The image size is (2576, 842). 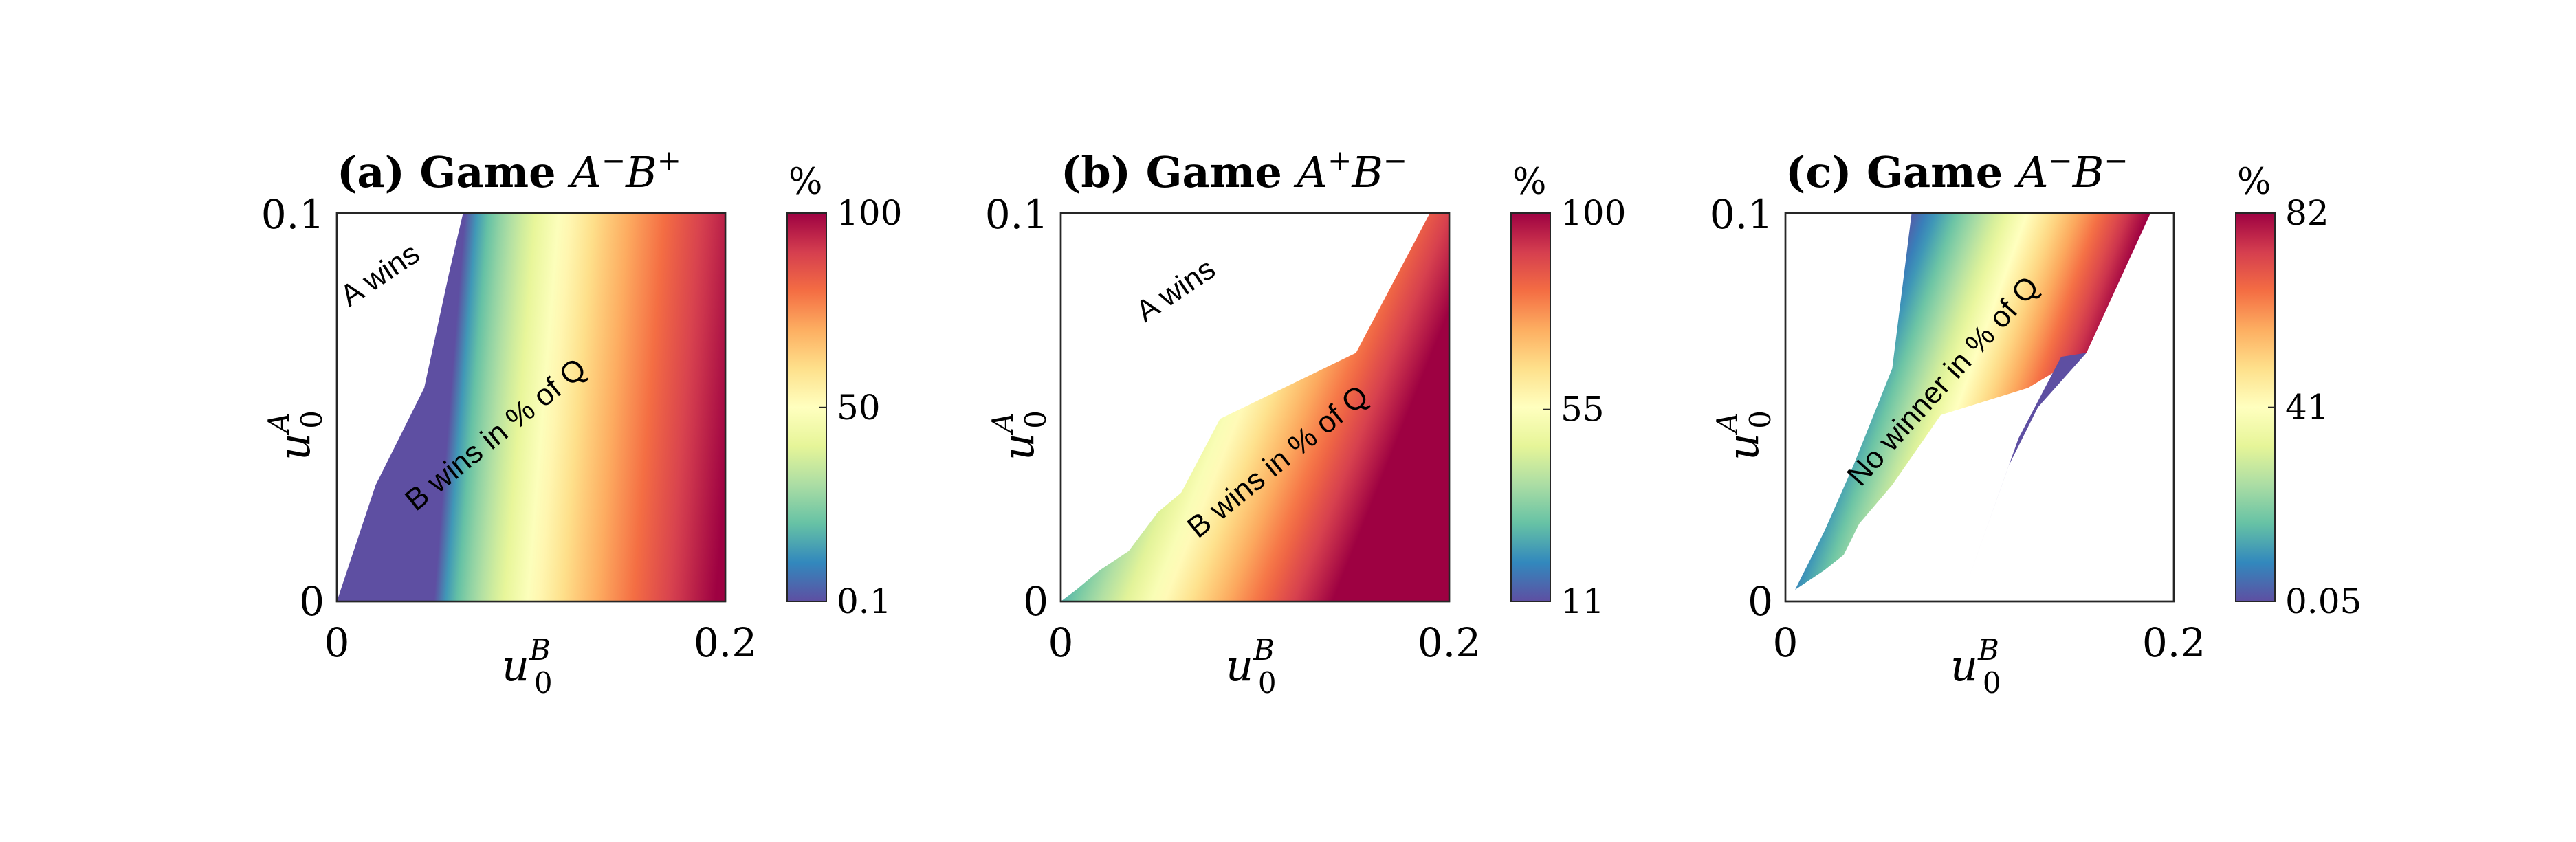 I want to click on colorbar-tick-label: 0.1, so click(x=864, y=601).